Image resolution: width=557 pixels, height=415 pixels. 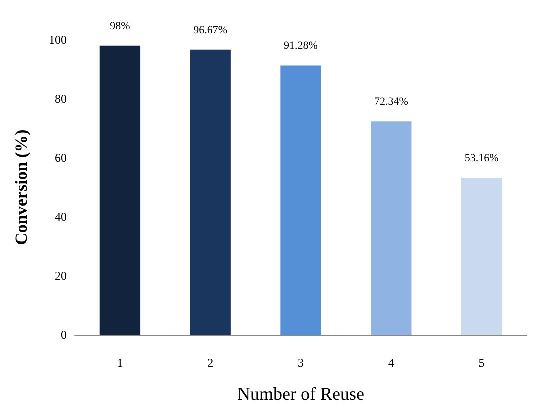 What do you see at coordinates (211, 363) in the screenshot?
I see `x-tick-label: 2` at bounding box center [211, 363].